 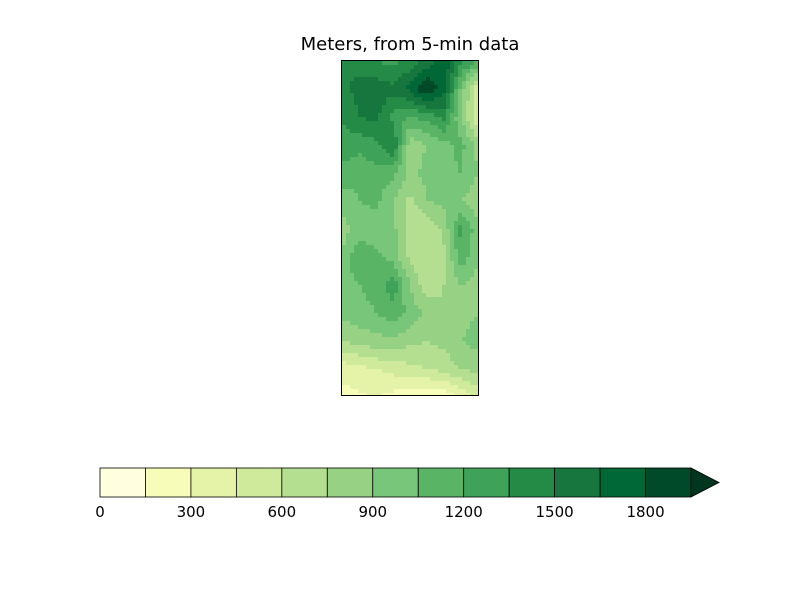 What do you see at coordinates (350, 482) in the screenshot?
I see `colorbar-segment` at bounding box center [350, 482].